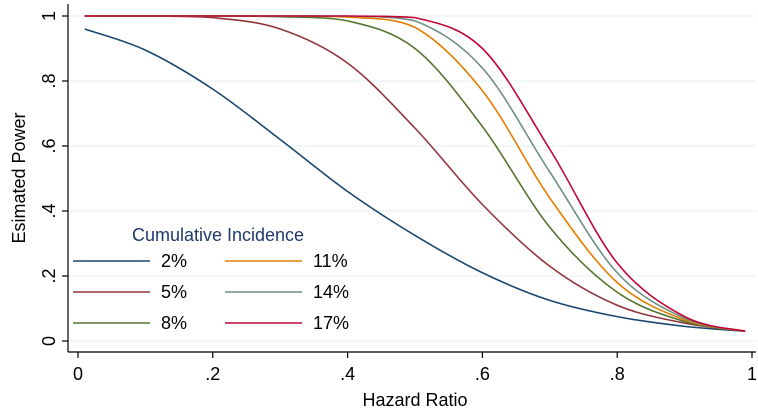 The width and height of the screenshot is (758, 410). I want to click on legend-label-17pct: 17%, so click(331, 323).